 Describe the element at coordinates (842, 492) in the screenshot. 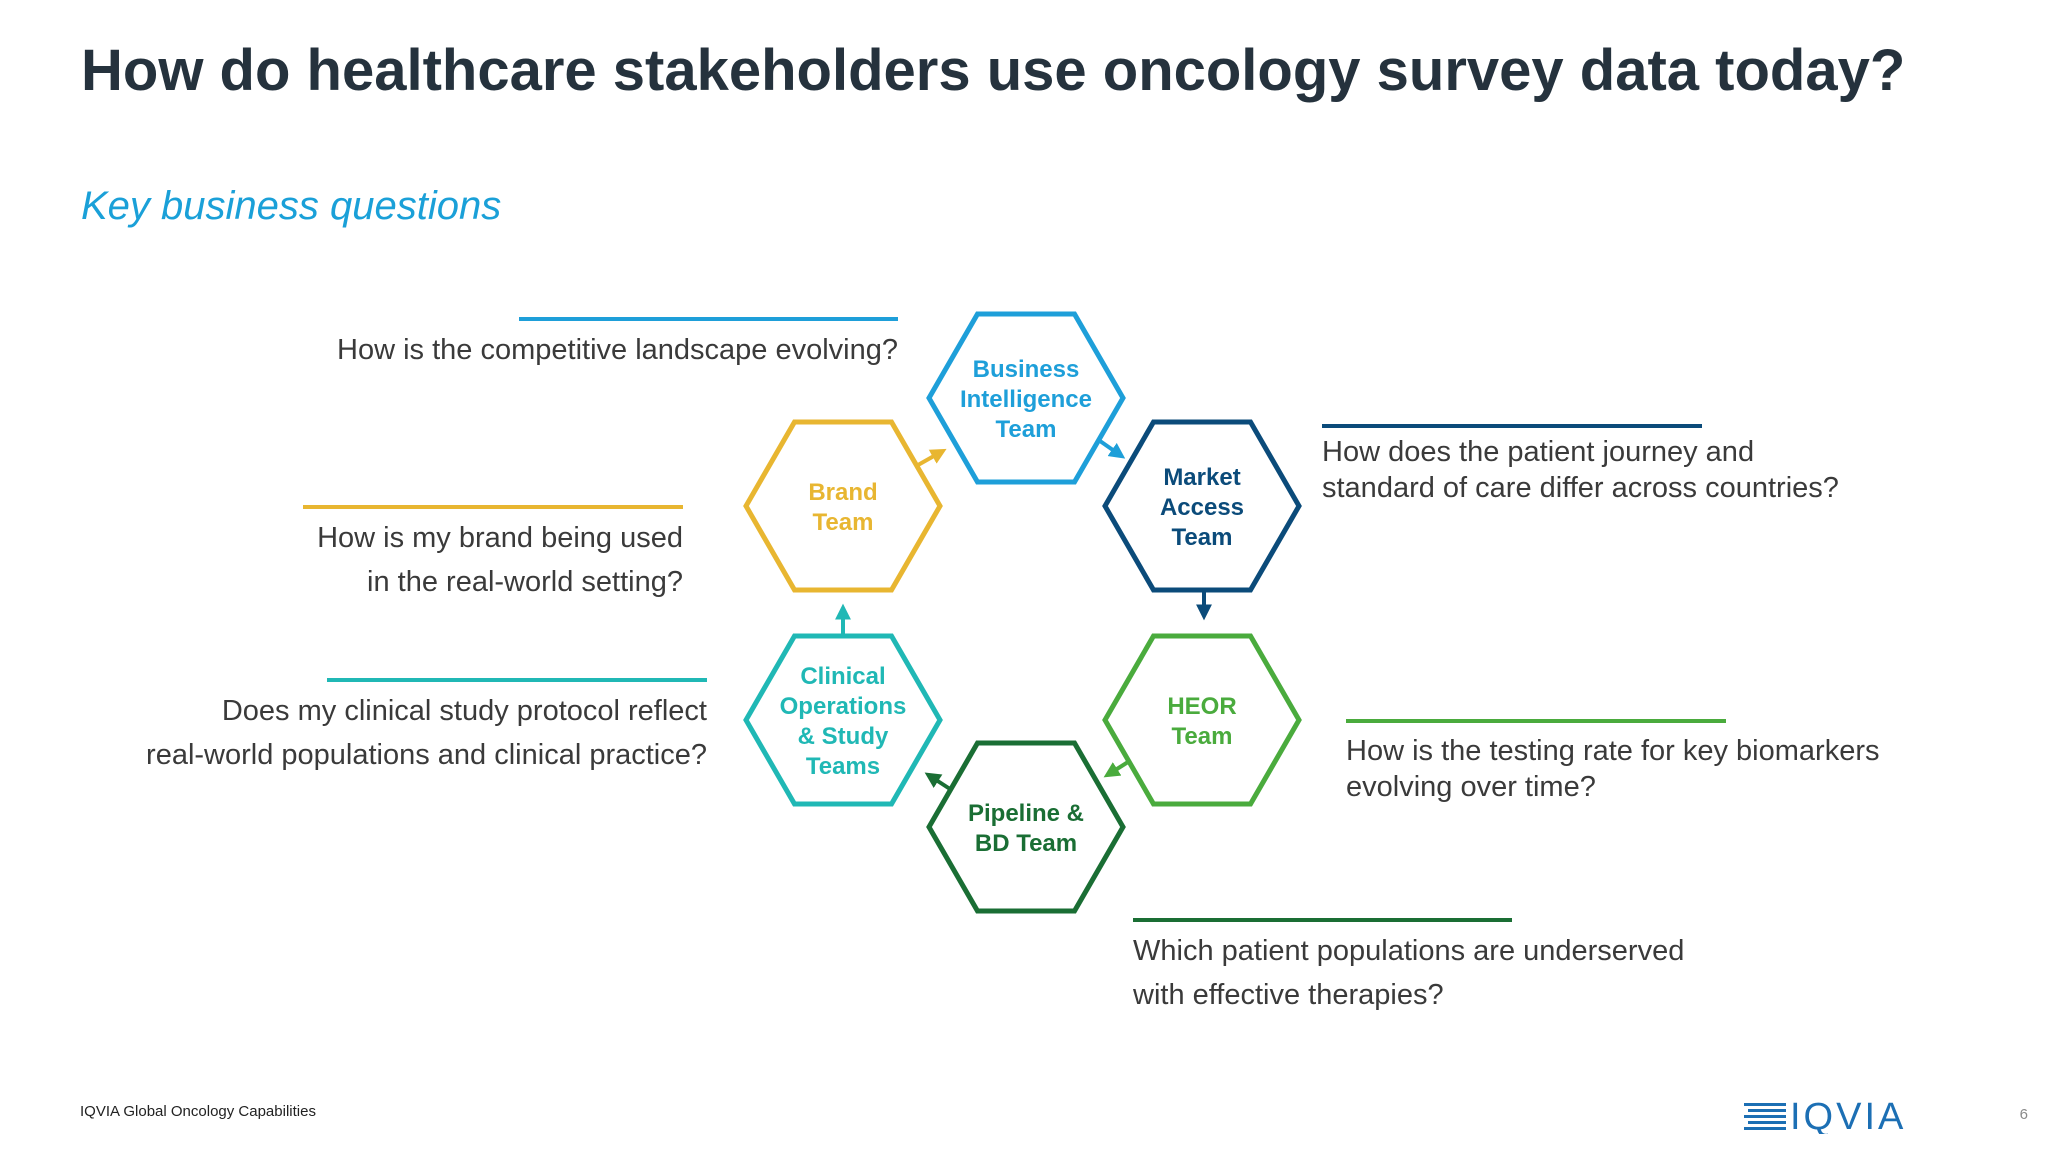

I see `hexagon-label-brand-1: Brand` at that location.